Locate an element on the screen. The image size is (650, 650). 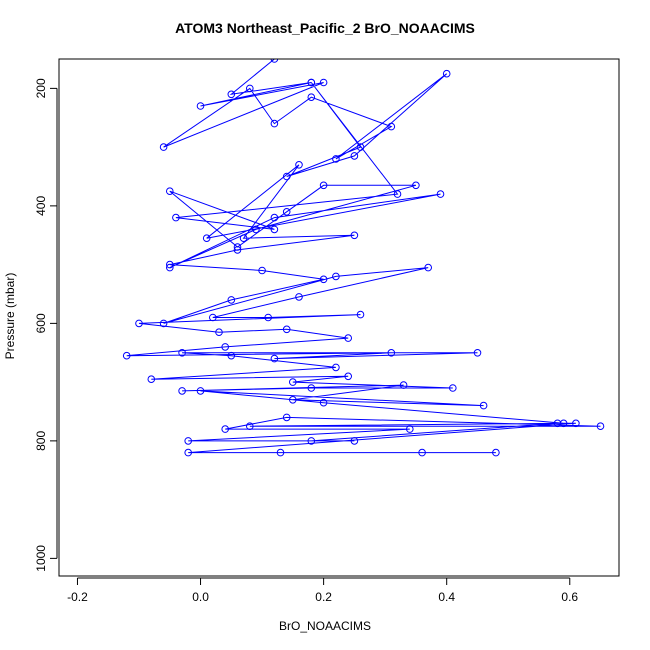
y-tick-label: 200 is located at coordinates (41, 88).